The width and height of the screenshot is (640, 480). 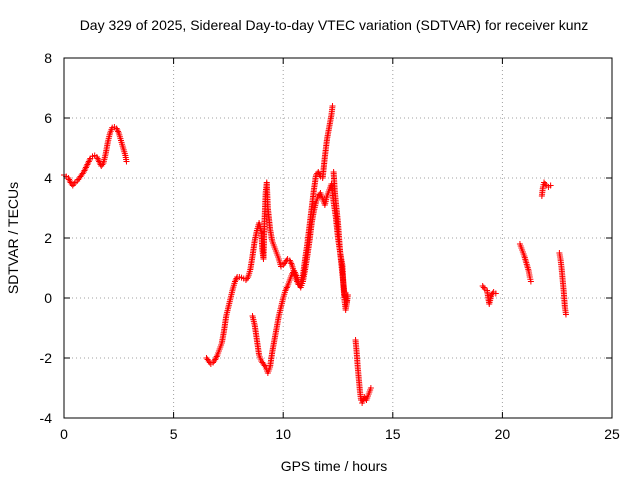 What do you see at coordinates (393, 434) in the screenshot?
I see `x-tick-label: 15` at bounding box center [393, 434].